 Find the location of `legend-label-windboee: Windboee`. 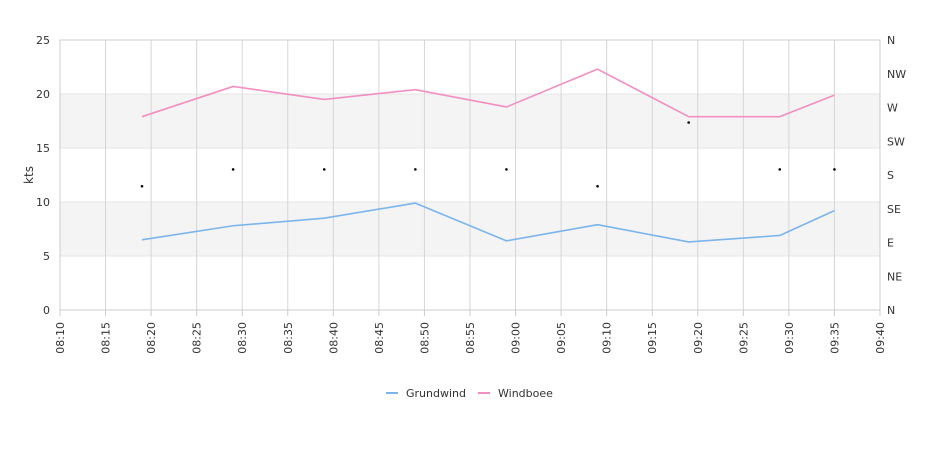

legend-label-windboee: Windboee is located at coordinates (525, 393).